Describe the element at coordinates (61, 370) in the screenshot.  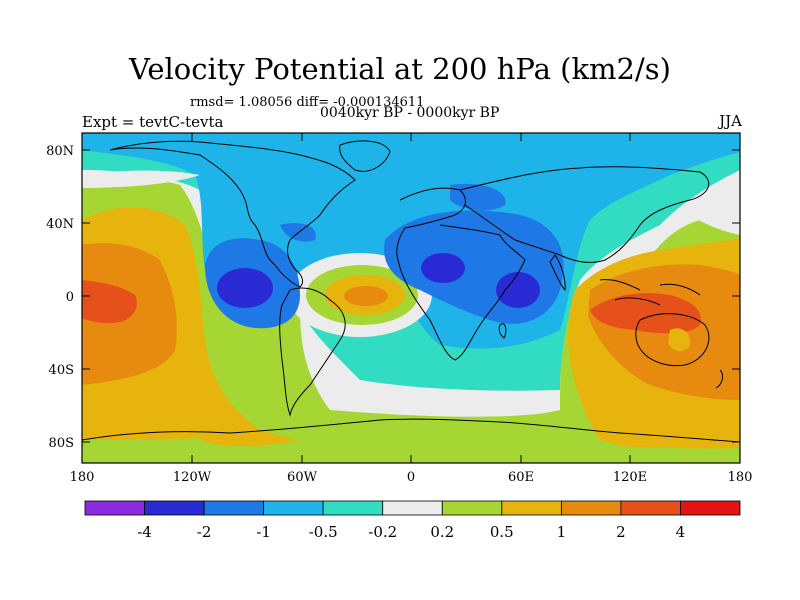
I see `lat-label: 40S` at that location.